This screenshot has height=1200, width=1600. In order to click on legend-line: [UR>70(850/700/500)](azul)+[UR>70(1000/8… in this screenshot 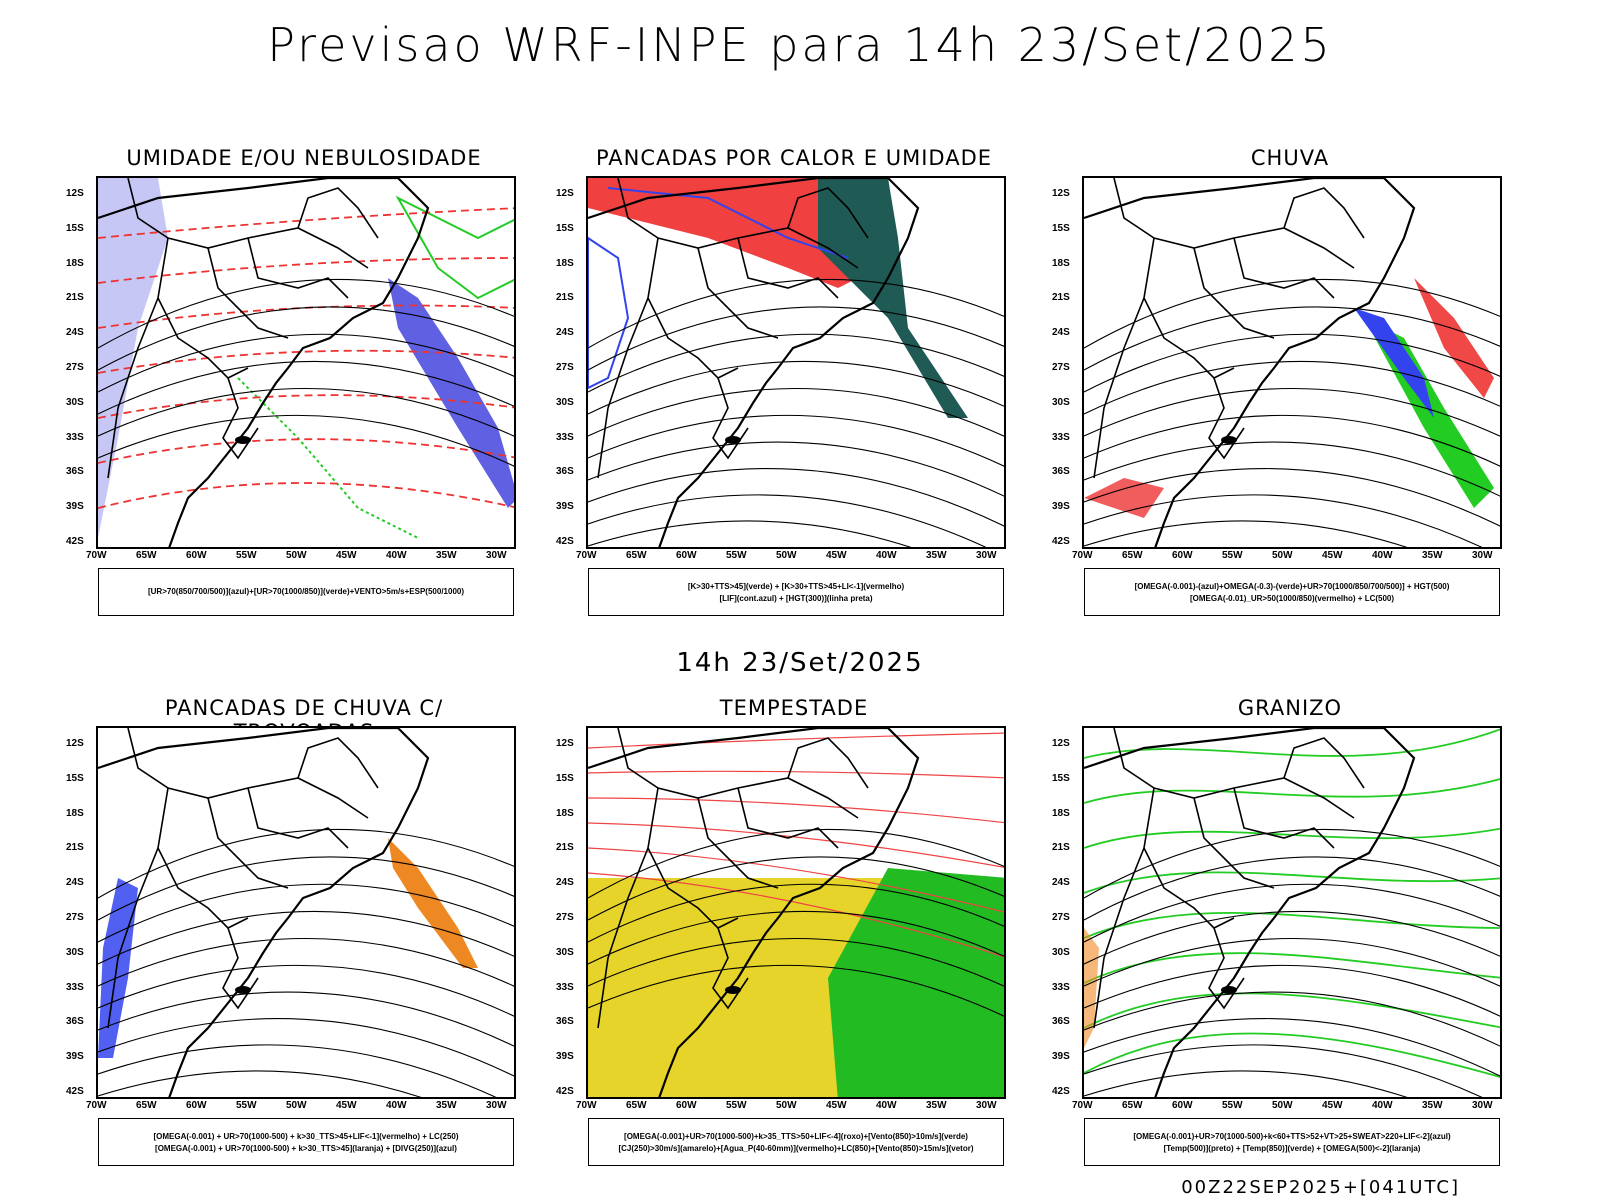, I will do `click(306, 591)`.